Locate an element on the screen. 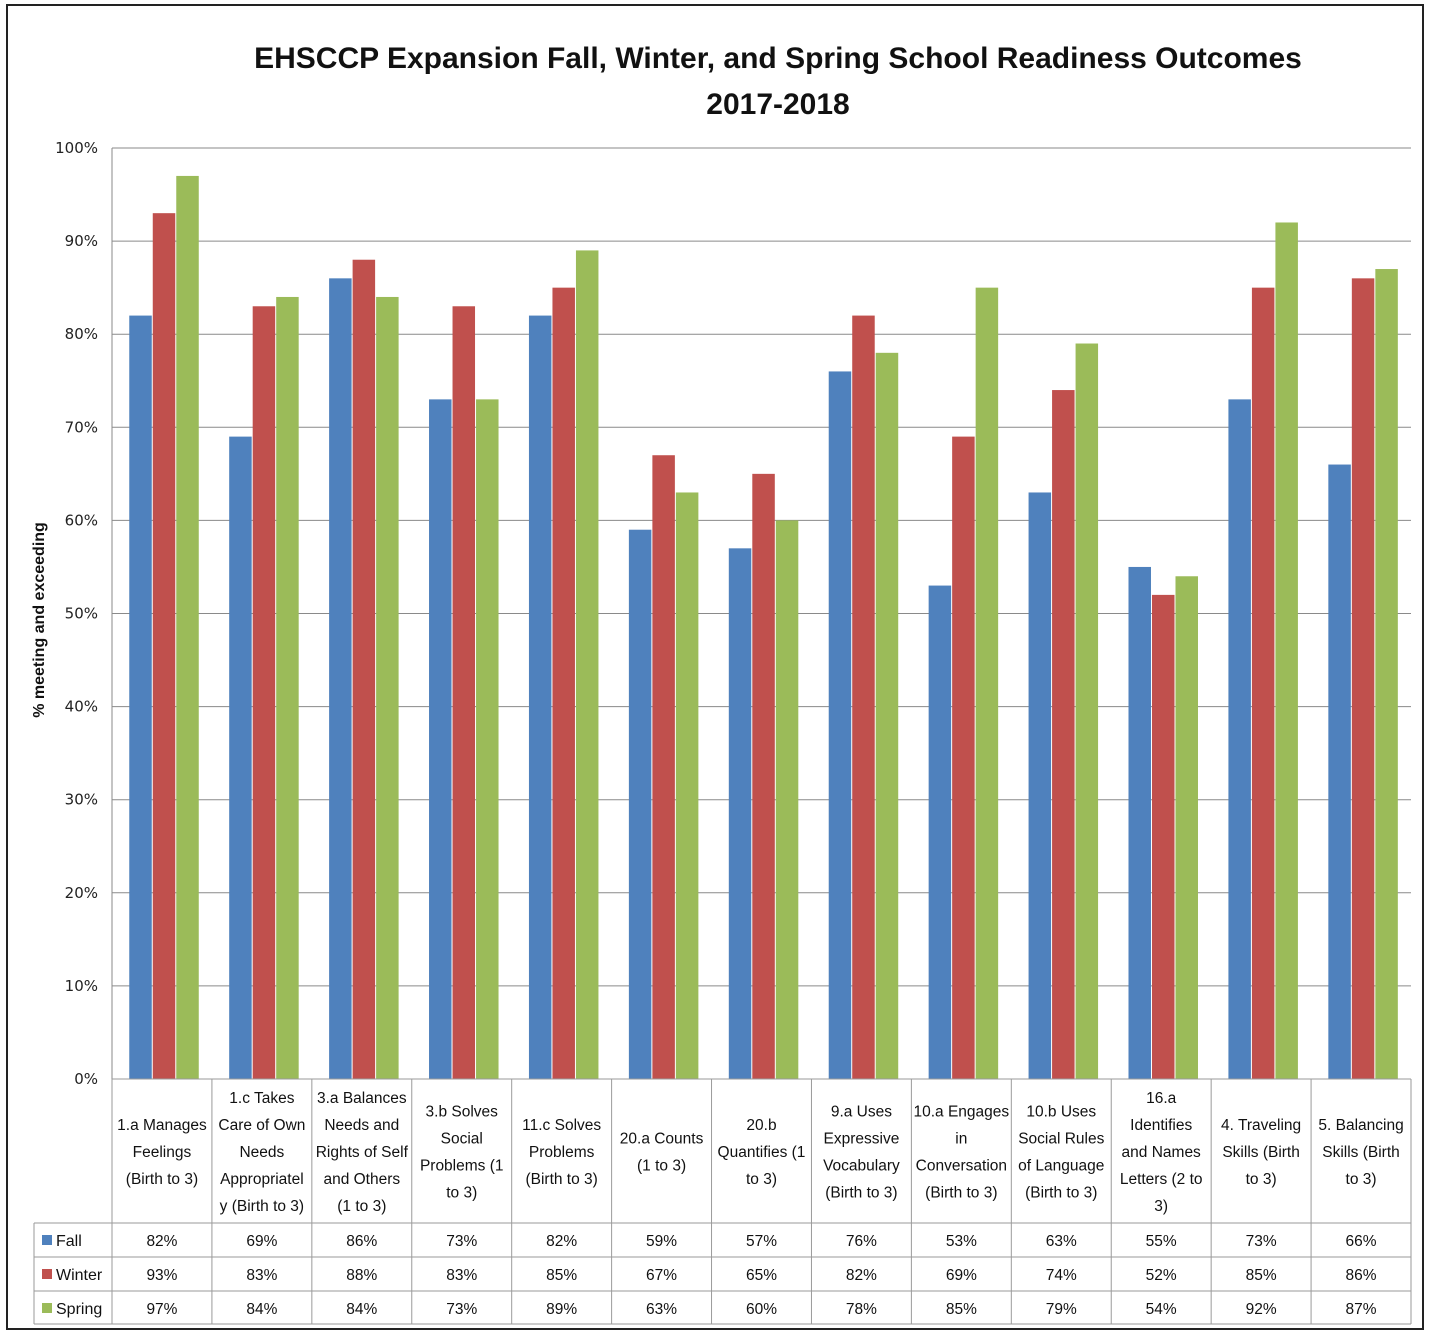 The width and height of the screenshot is (1432, 1334). category-label-line: in is located at coordinates (961, 1139).